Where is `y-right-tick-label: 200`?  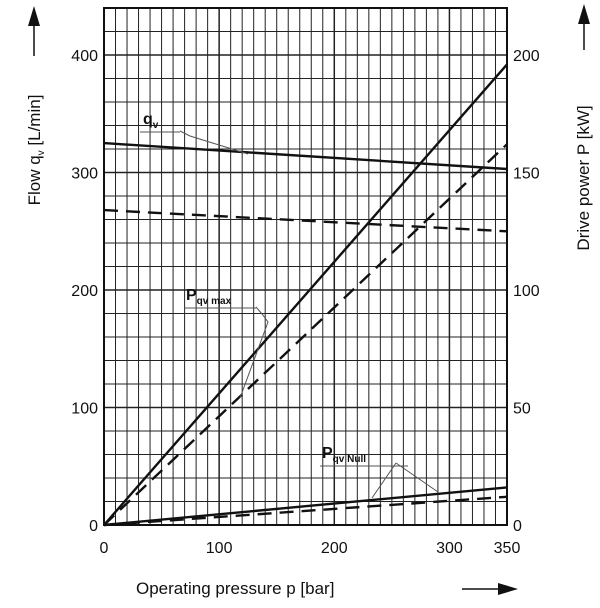 y-right-tick-label: 200 is located at coordinates (526, 56).